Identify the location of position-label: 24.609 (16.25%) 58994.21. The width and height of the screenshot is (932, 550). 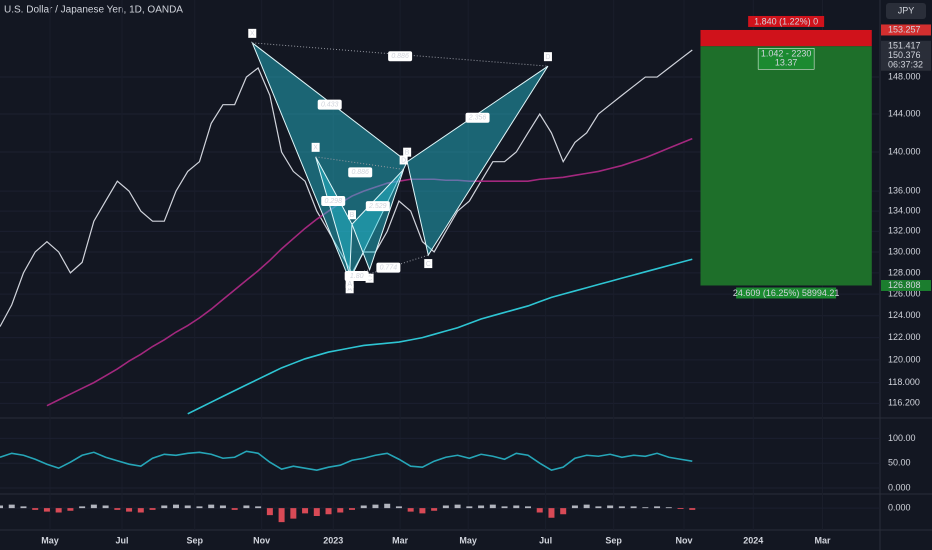
(786, 293).